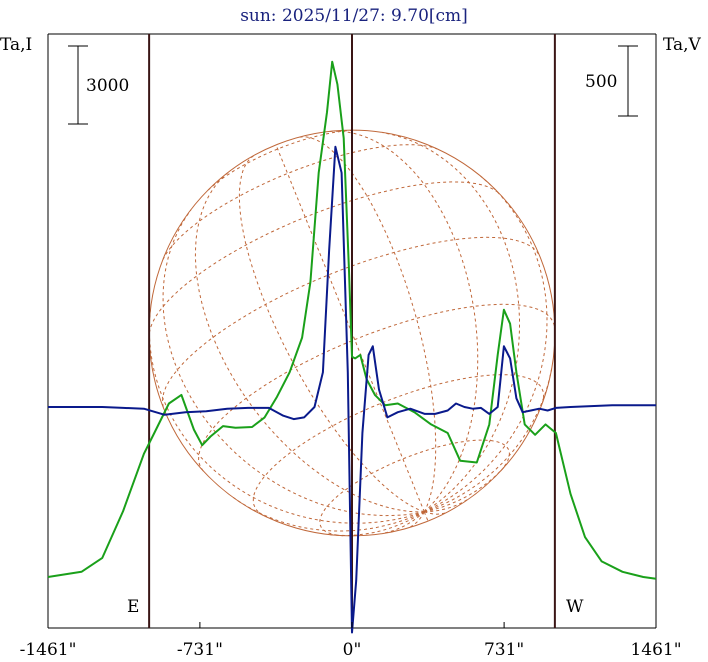  I want to click on x-tick-label: 0", so click(352, 650).